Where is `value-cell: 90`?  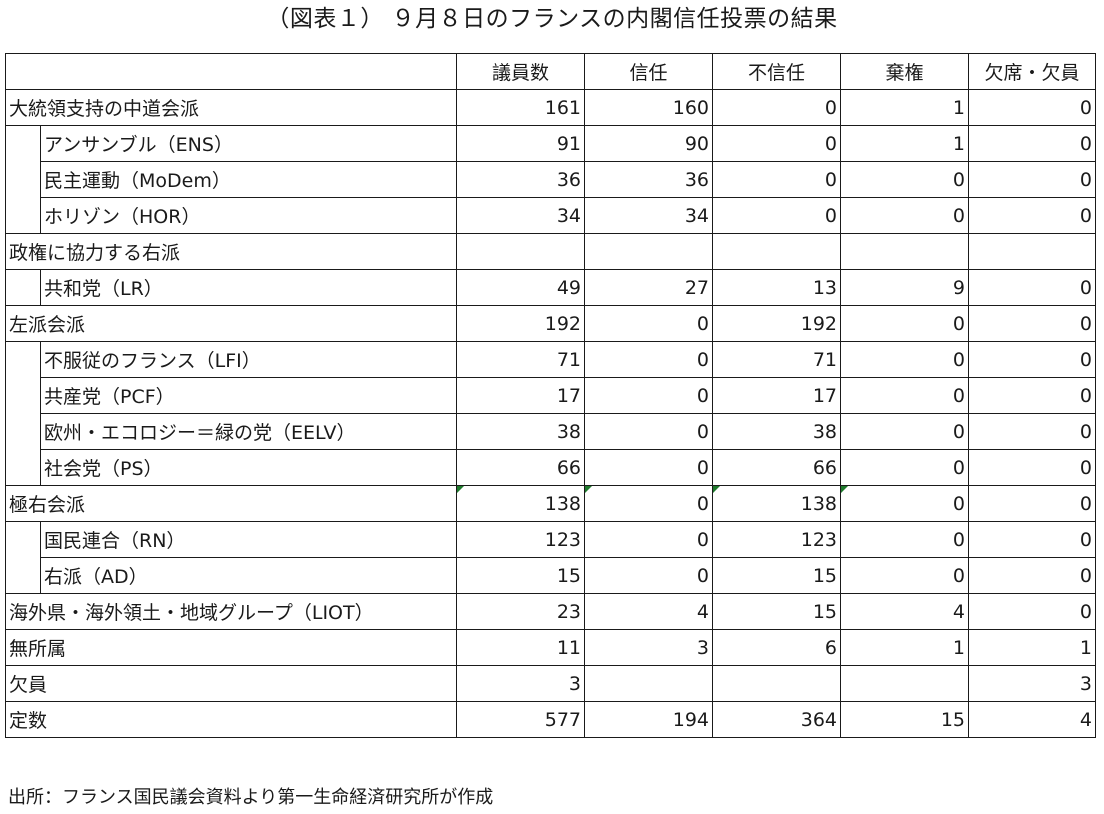
value-cell: 90 is located at coordinates (648, 143).